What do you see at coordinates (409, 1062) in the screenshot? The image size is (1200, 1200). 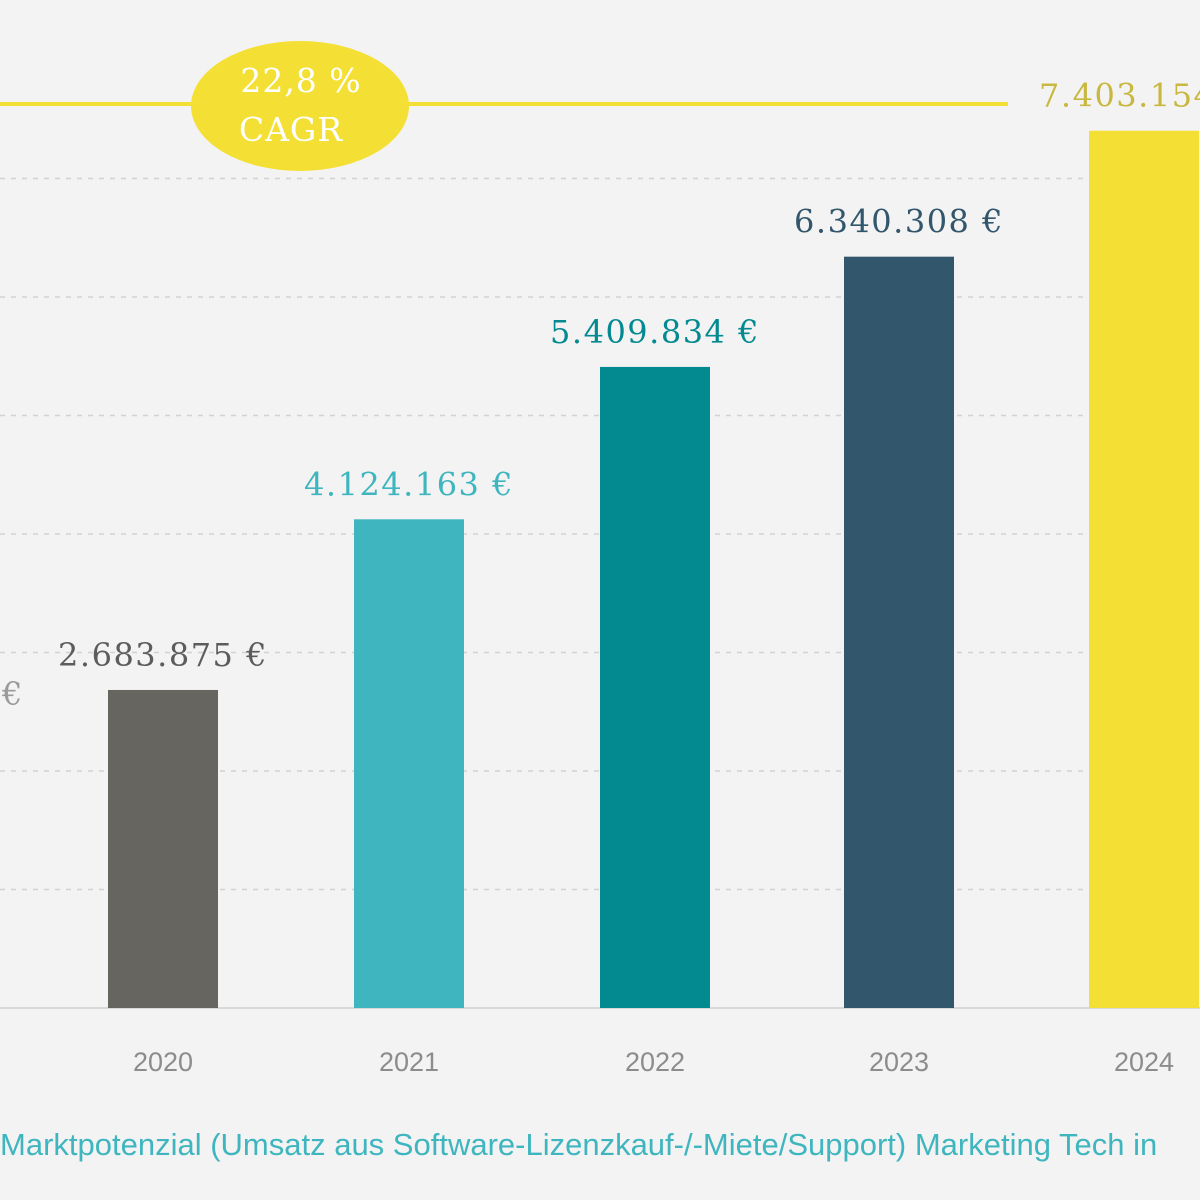 I see `x-tick-2021: 2021` at bounding box center [409, 1062].